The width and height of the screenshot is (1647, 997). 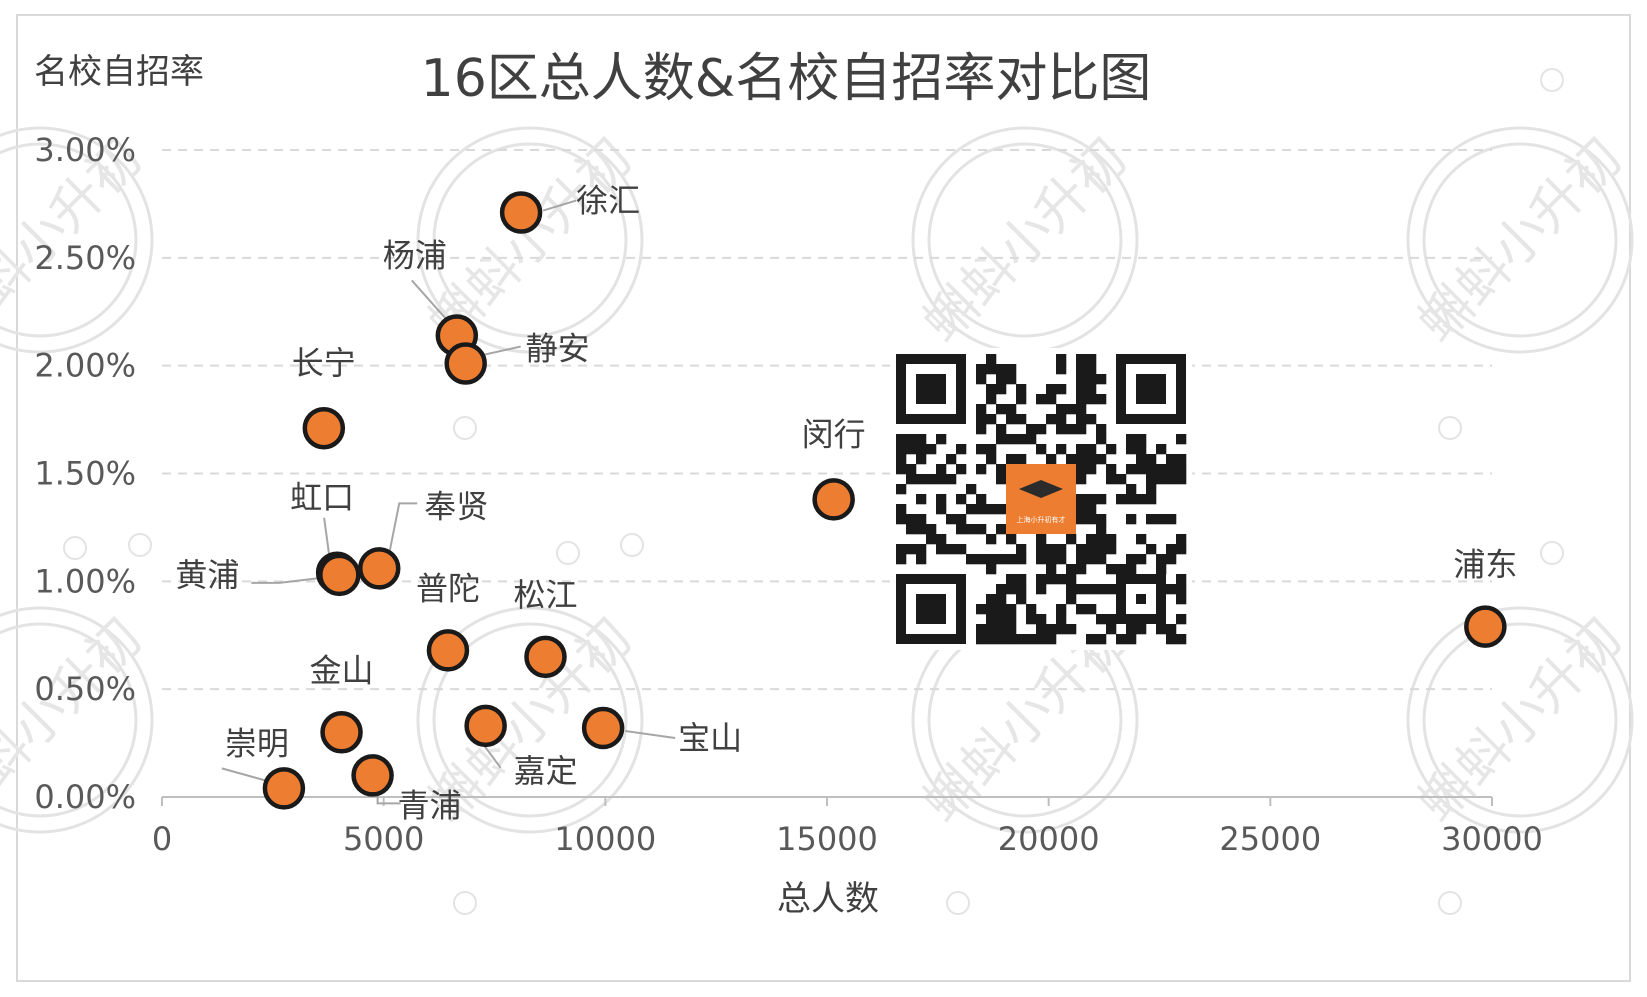 I want to click on point-label: 徐汇, so click(x=608, y=201).